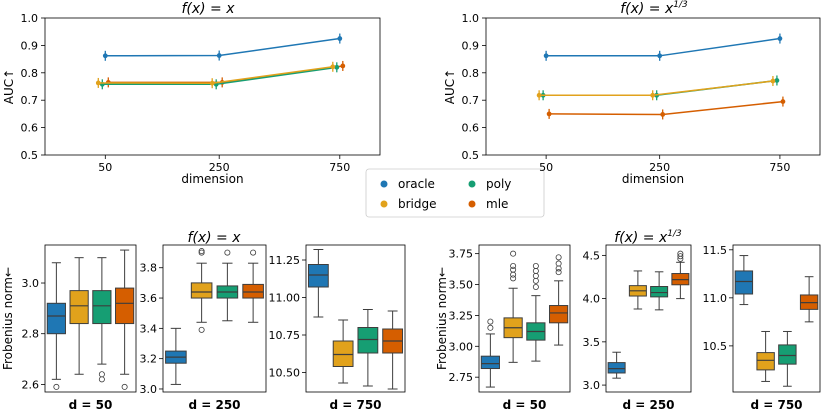 Image resolution: width=830 pixels, height=415 pixels. Describe the element at coordinates (343, 353) in the screenshot. I see `frob_linear_d750-box-bridge` at that location.